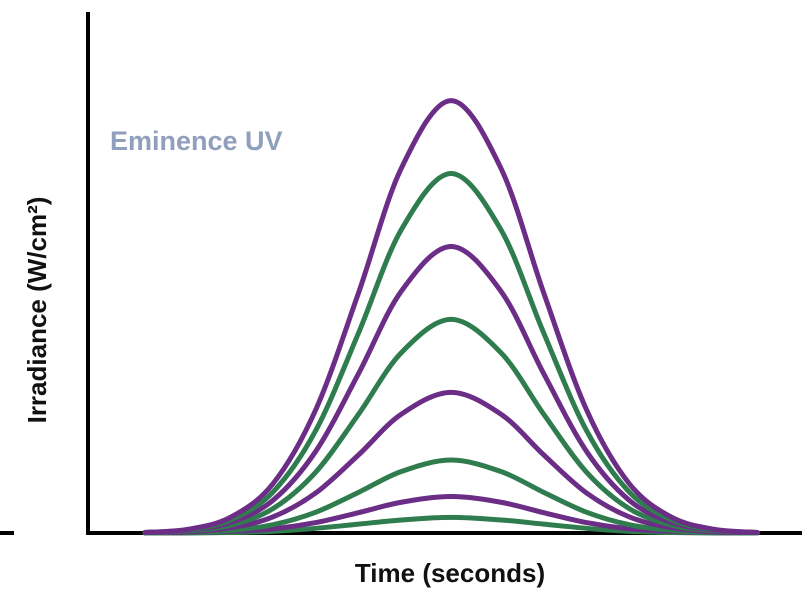 The height and width of the screenshot is (591, 802). What do you see at coordinates (450, 573) in the screenshot?
I see `x-axis-label: Time (seconds)` at bounding box center [450, 573].